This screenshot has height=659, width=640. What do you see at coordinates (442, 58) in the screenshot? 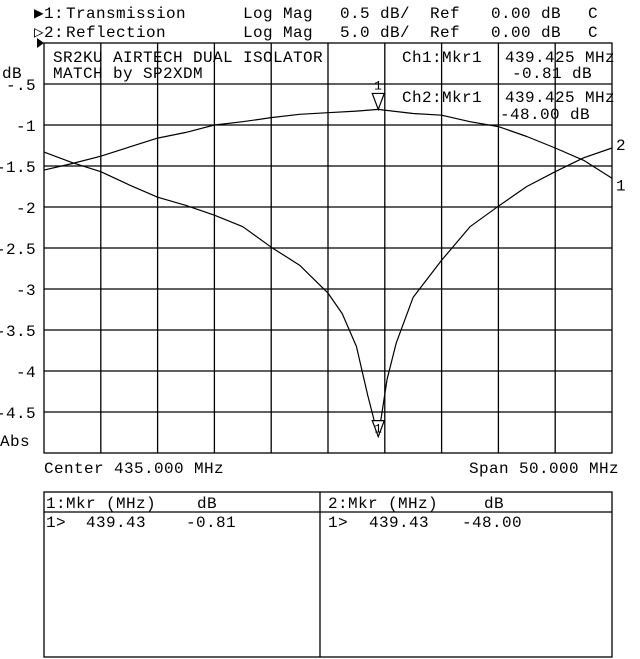
I see `ch1-marker-label: Ch1:Mkr1` at bounding box center [442, 58].